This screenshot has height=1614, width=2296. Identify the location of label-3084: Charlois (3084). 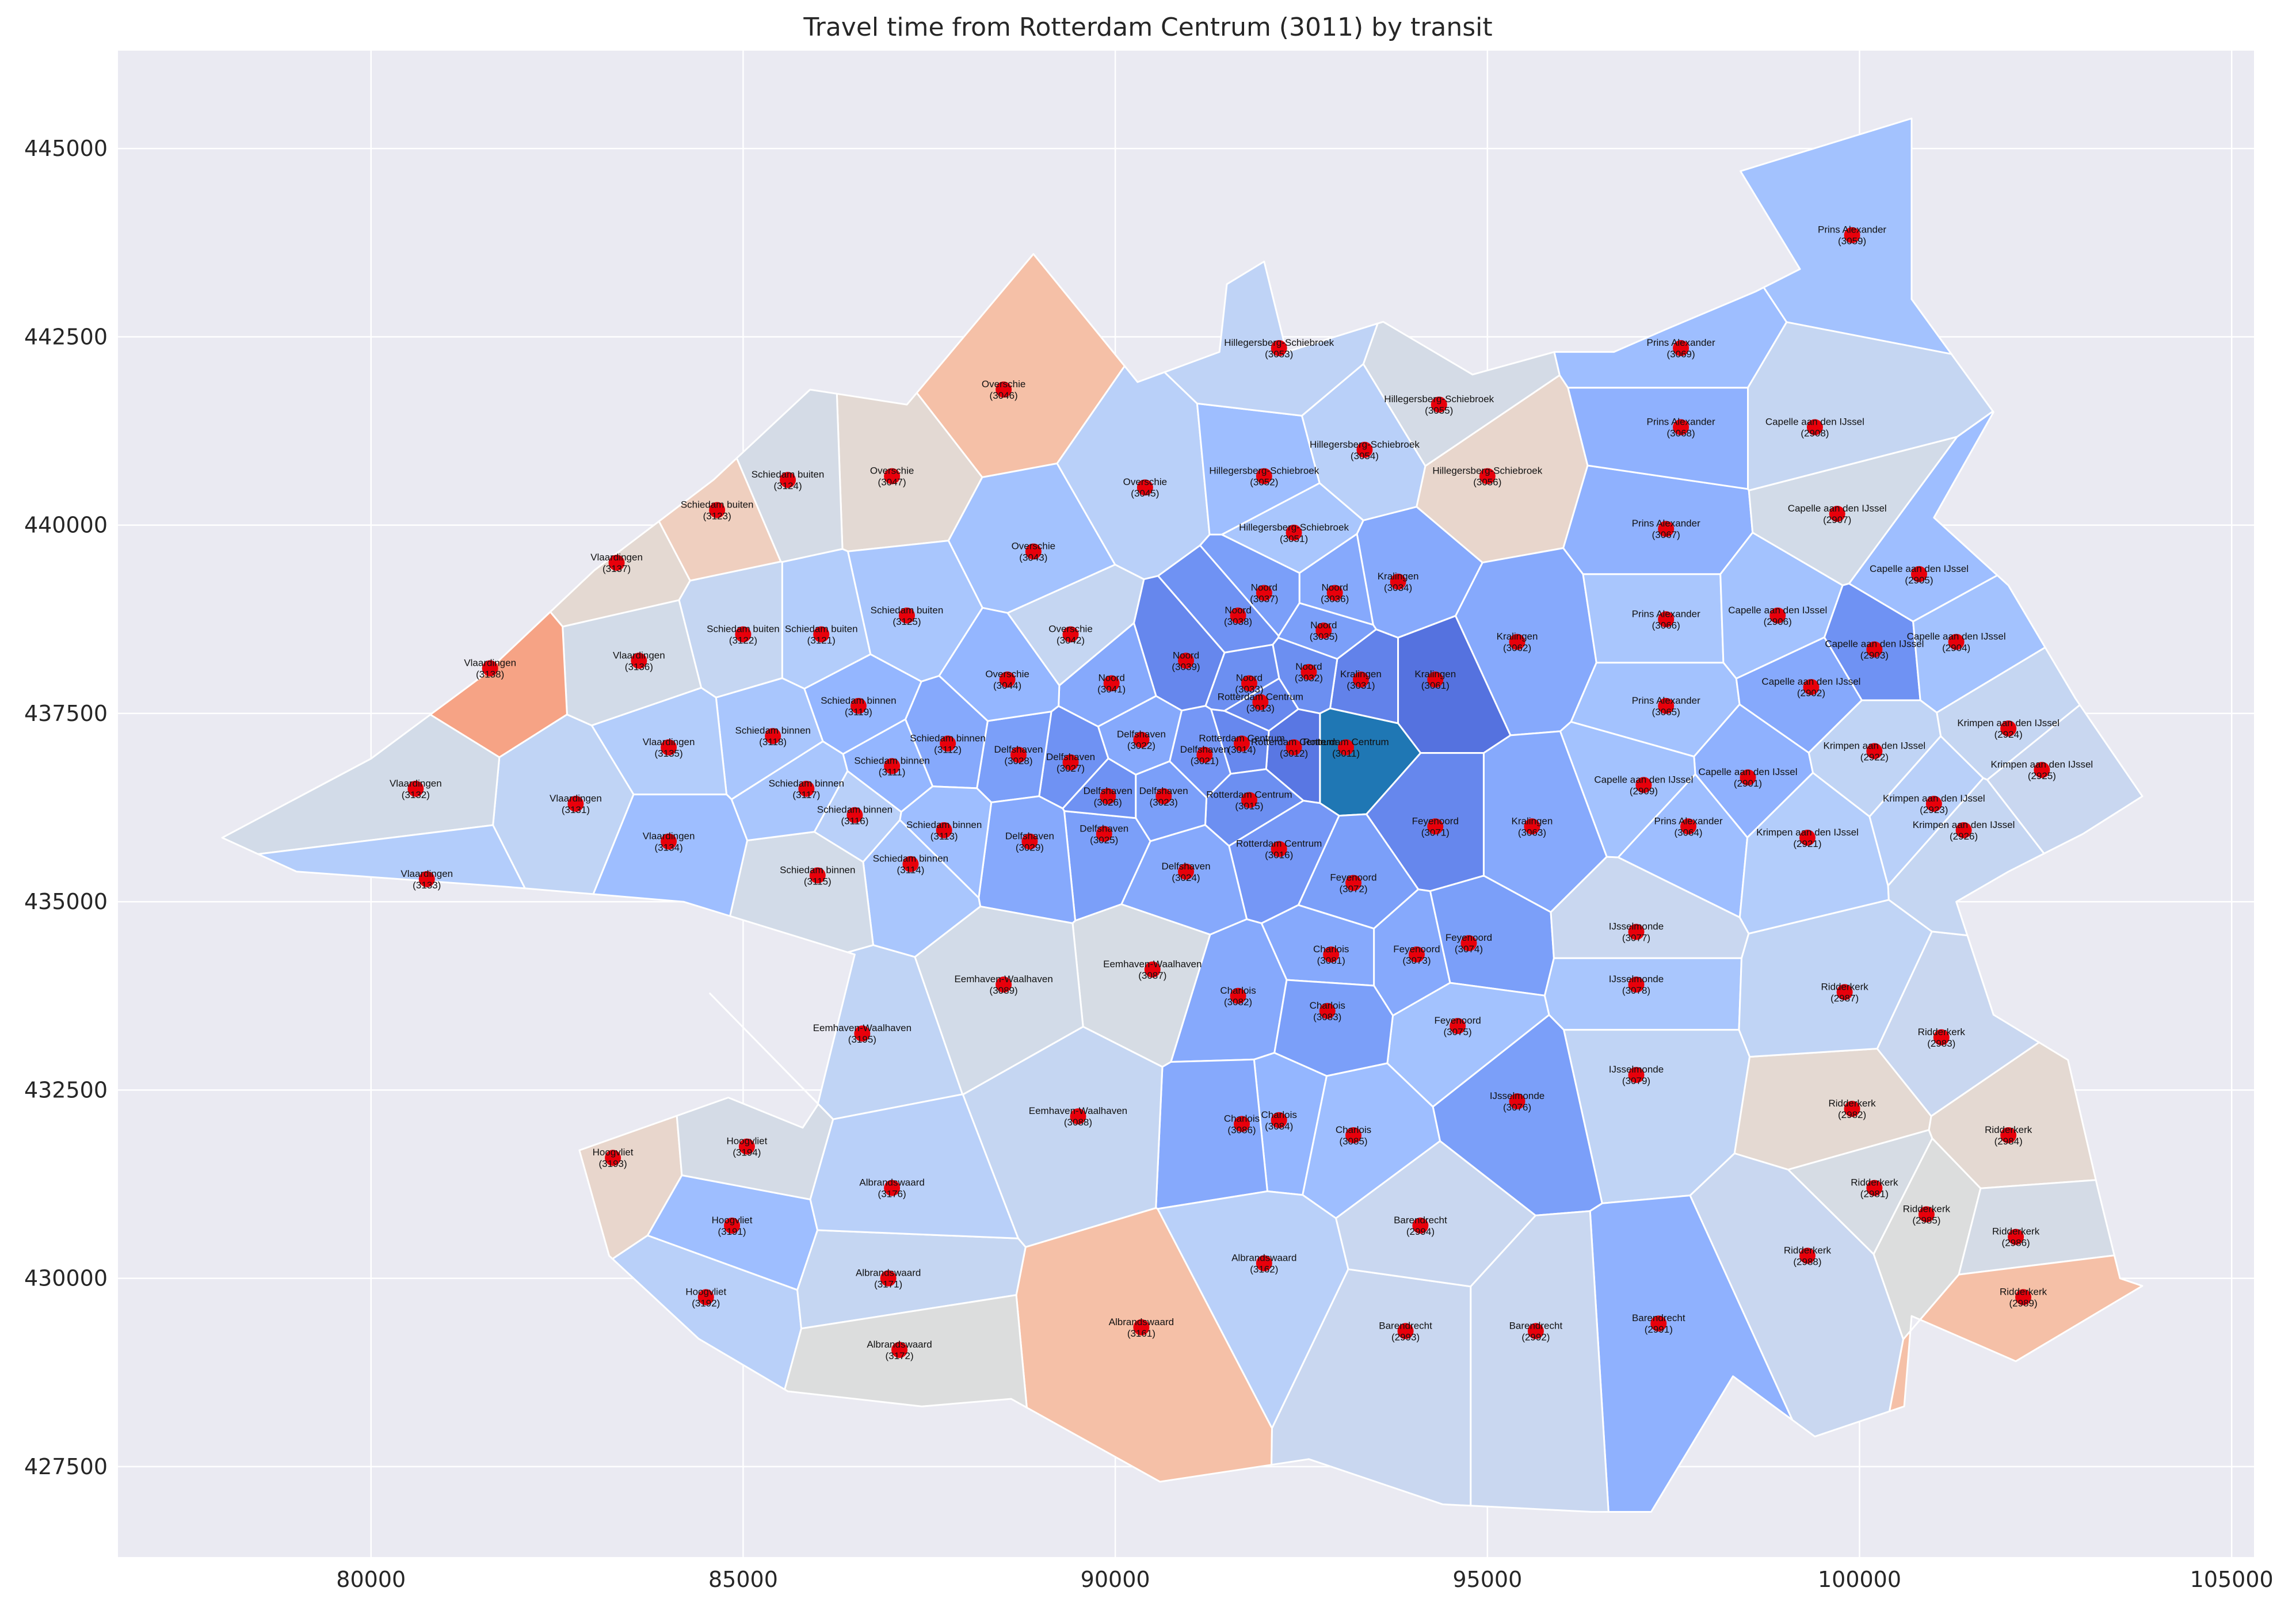
(1278, 1121).